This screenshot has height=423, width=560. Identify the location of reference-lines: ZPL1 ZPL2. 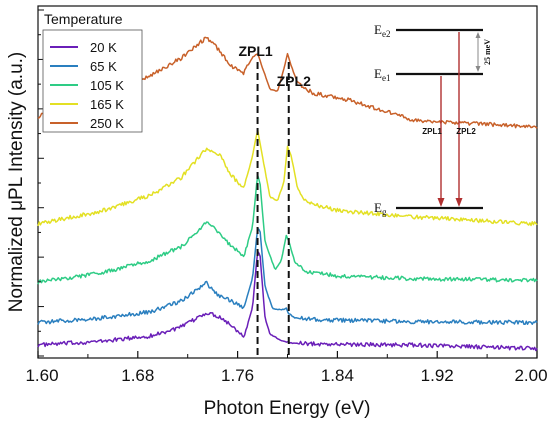
(274, 200).